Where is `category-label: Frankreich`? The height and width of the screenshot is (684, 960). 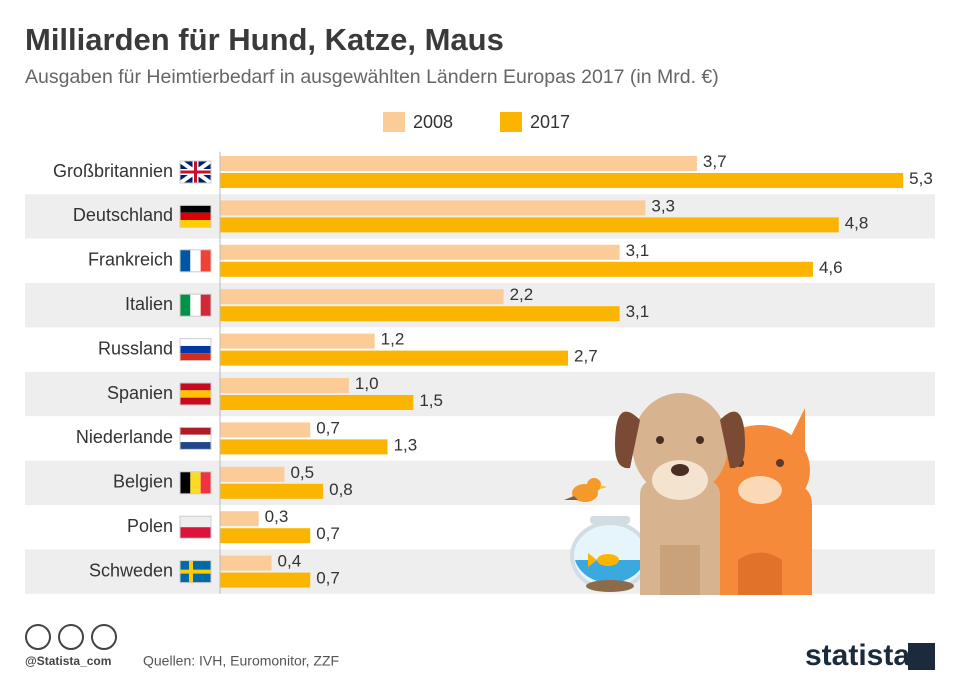 category-label: Frankreich is located at coordinates (130, 260).